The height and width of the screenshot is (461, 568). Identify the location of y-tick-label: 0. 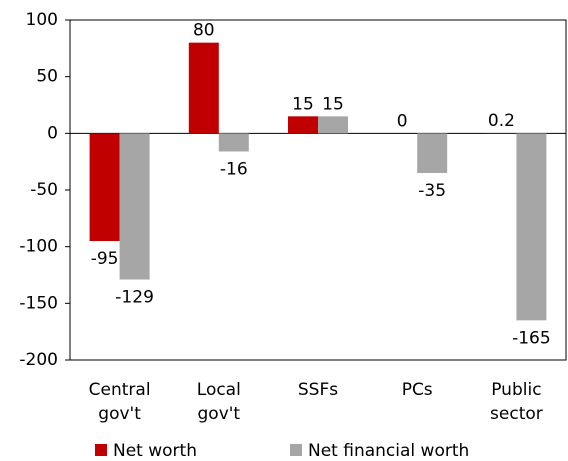
(52, 133).